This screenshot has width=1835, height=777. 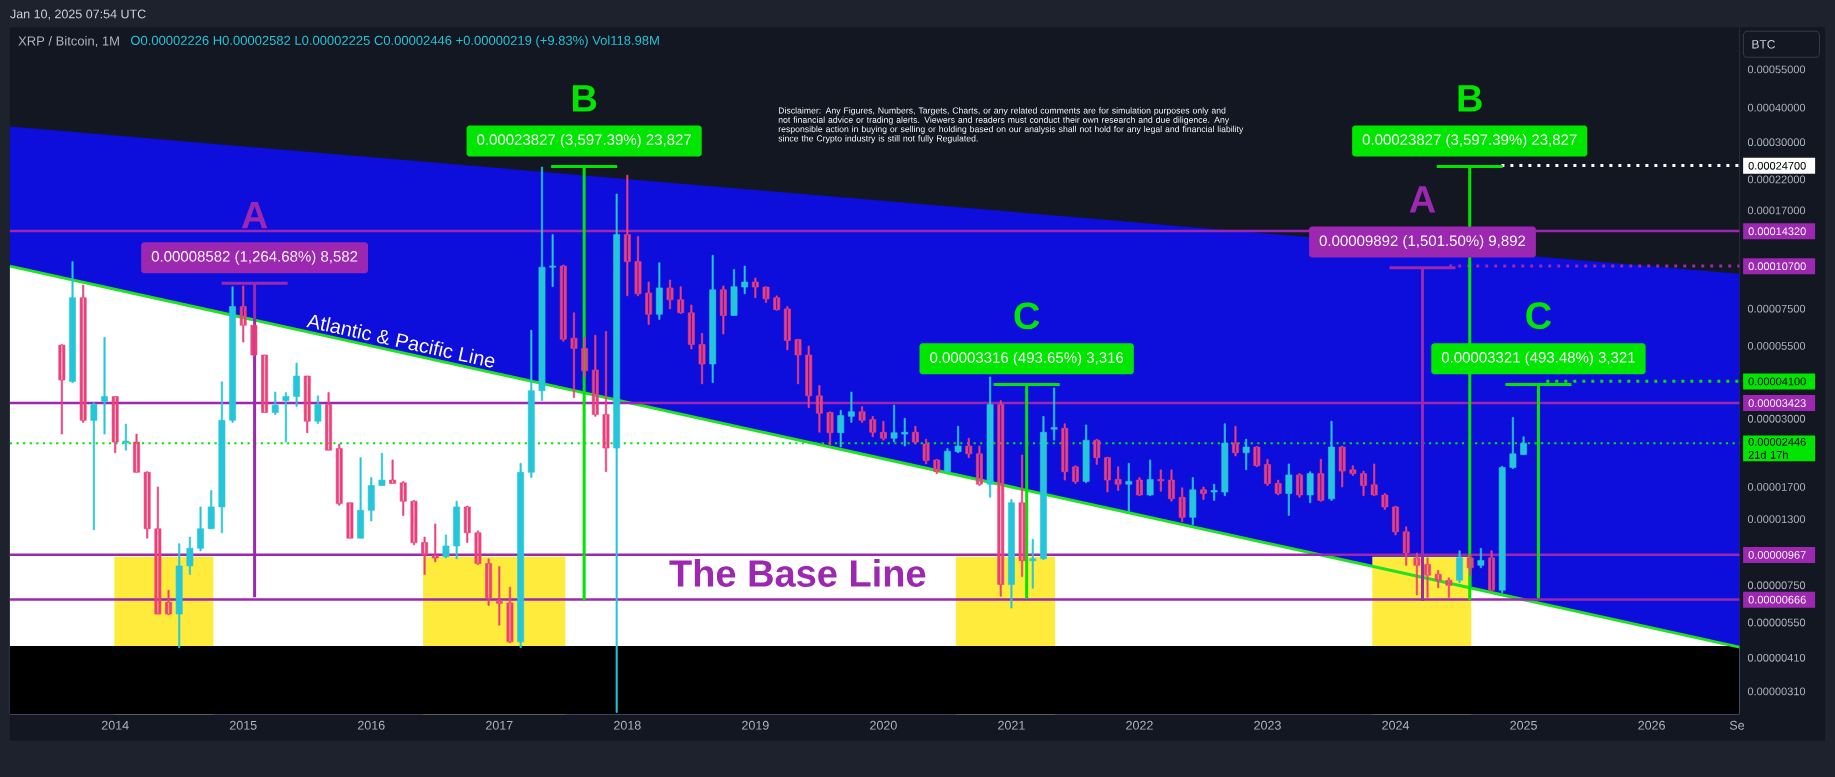 I want to click on x-tick-label: 2015, so click(x=243, y=725).